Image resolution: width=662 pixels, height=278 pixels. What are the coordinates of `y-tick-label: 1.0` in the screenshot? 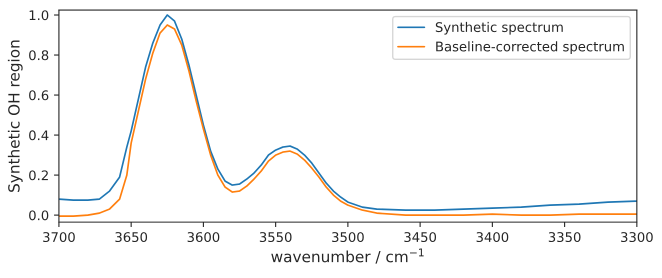 It's located at (39, 15).